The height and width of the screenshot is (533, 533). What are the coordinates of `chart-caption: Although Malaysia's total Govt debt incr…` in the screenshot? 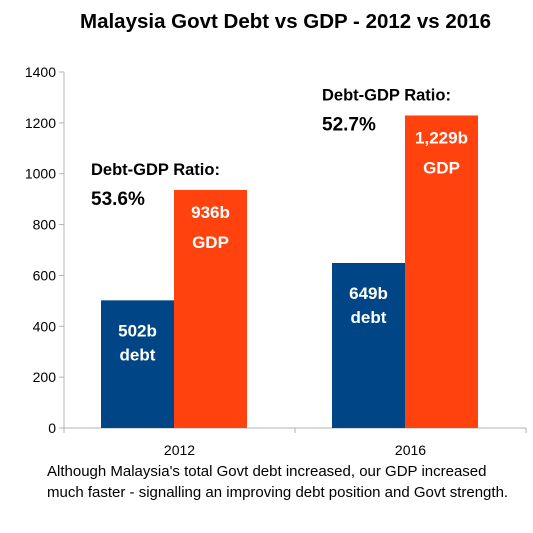 It's located at (278, 482).